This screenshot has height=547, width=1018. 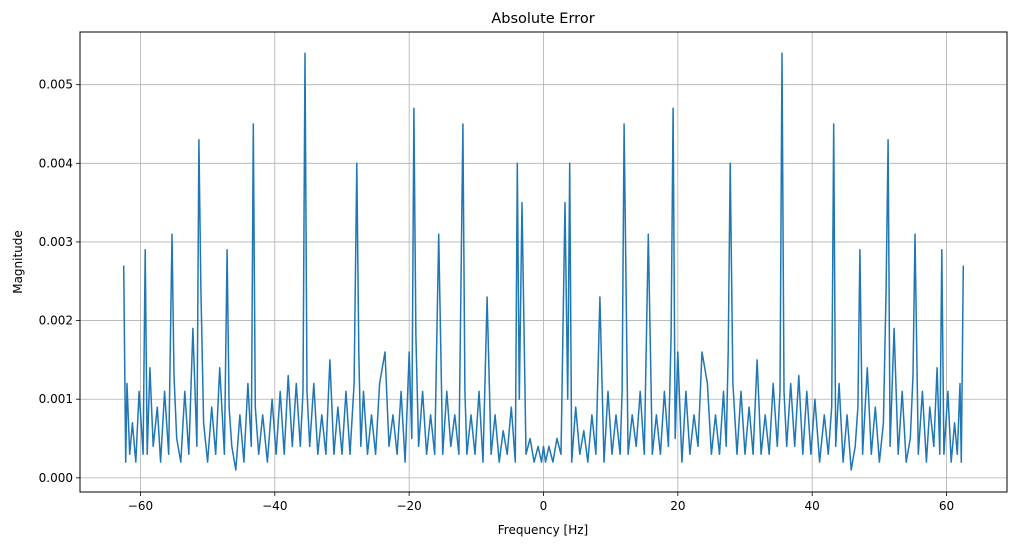 I want to click on y-tick-label: 0.005, so click(x=56, y=85).